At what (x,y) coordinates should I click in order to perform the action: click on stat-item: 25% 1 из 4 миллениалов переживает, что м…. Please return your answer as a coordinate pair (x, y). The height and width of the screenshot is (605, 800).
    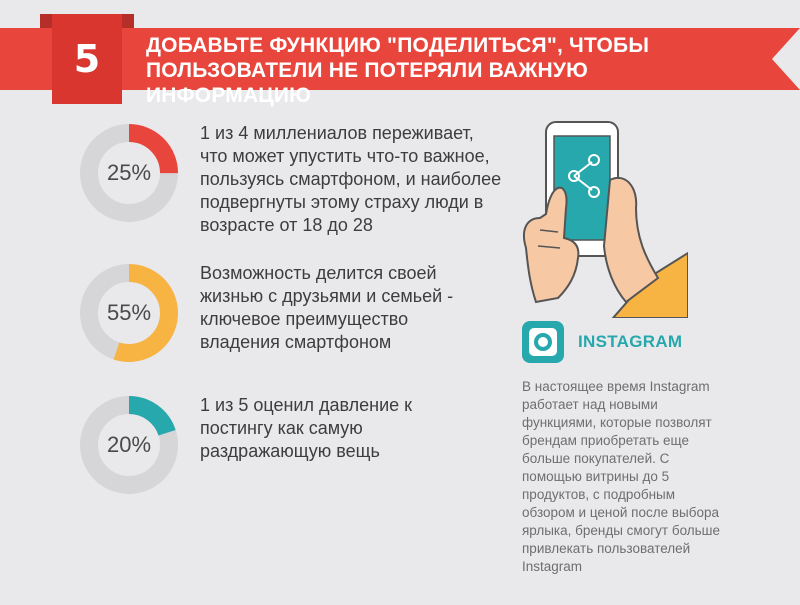
    Looking at the image, I should click on (298, 178).